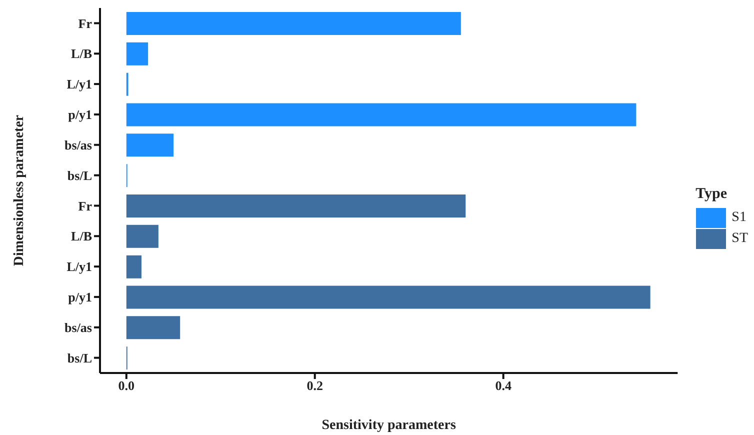 This screenshot has width=754, height=435. What do you see at coordinates (126, 386) in the screenshot?
I see `x-tick-label: 0.0` at bounding box center [126, 386].